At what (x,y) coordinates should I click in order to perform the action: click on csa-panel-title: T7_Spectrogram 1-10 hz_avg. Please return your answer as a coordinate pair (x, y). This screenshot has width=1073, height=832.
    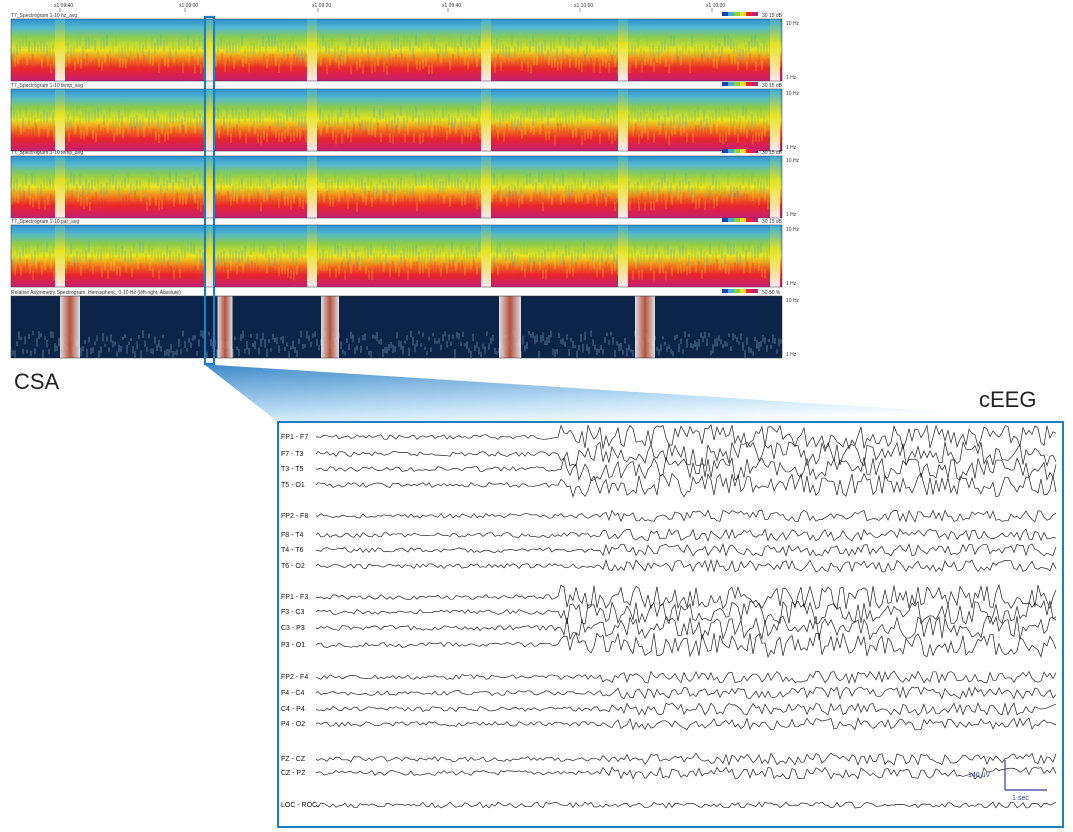
    Looking at the image, I should click on (44, 16).